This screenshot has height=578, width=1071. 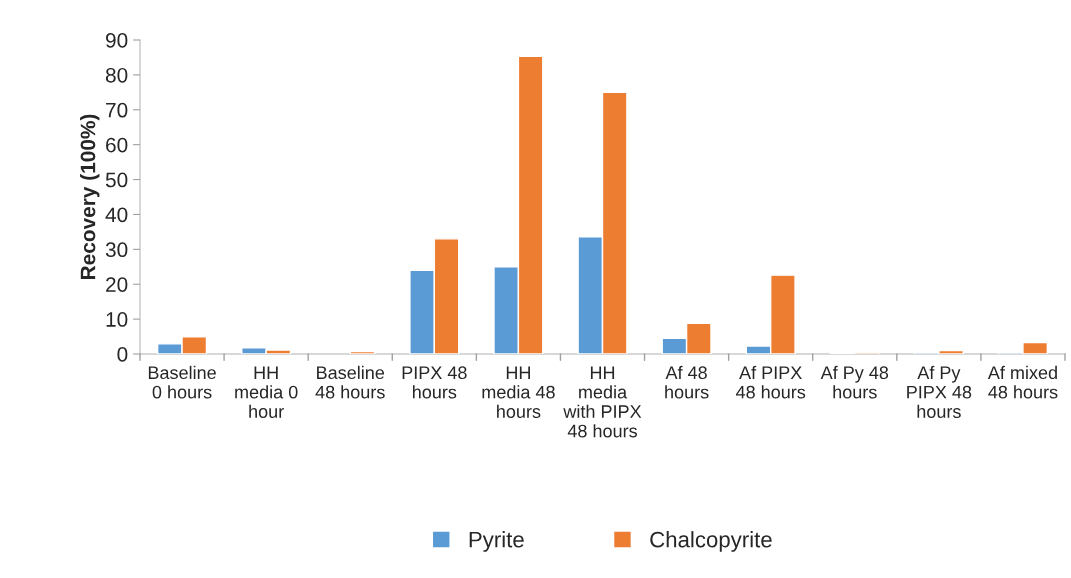 What do you see at coordinates (711, 541) in the screenshot?
I see `legend-label: Chalcopyrite` at bounding box center [711, 541].